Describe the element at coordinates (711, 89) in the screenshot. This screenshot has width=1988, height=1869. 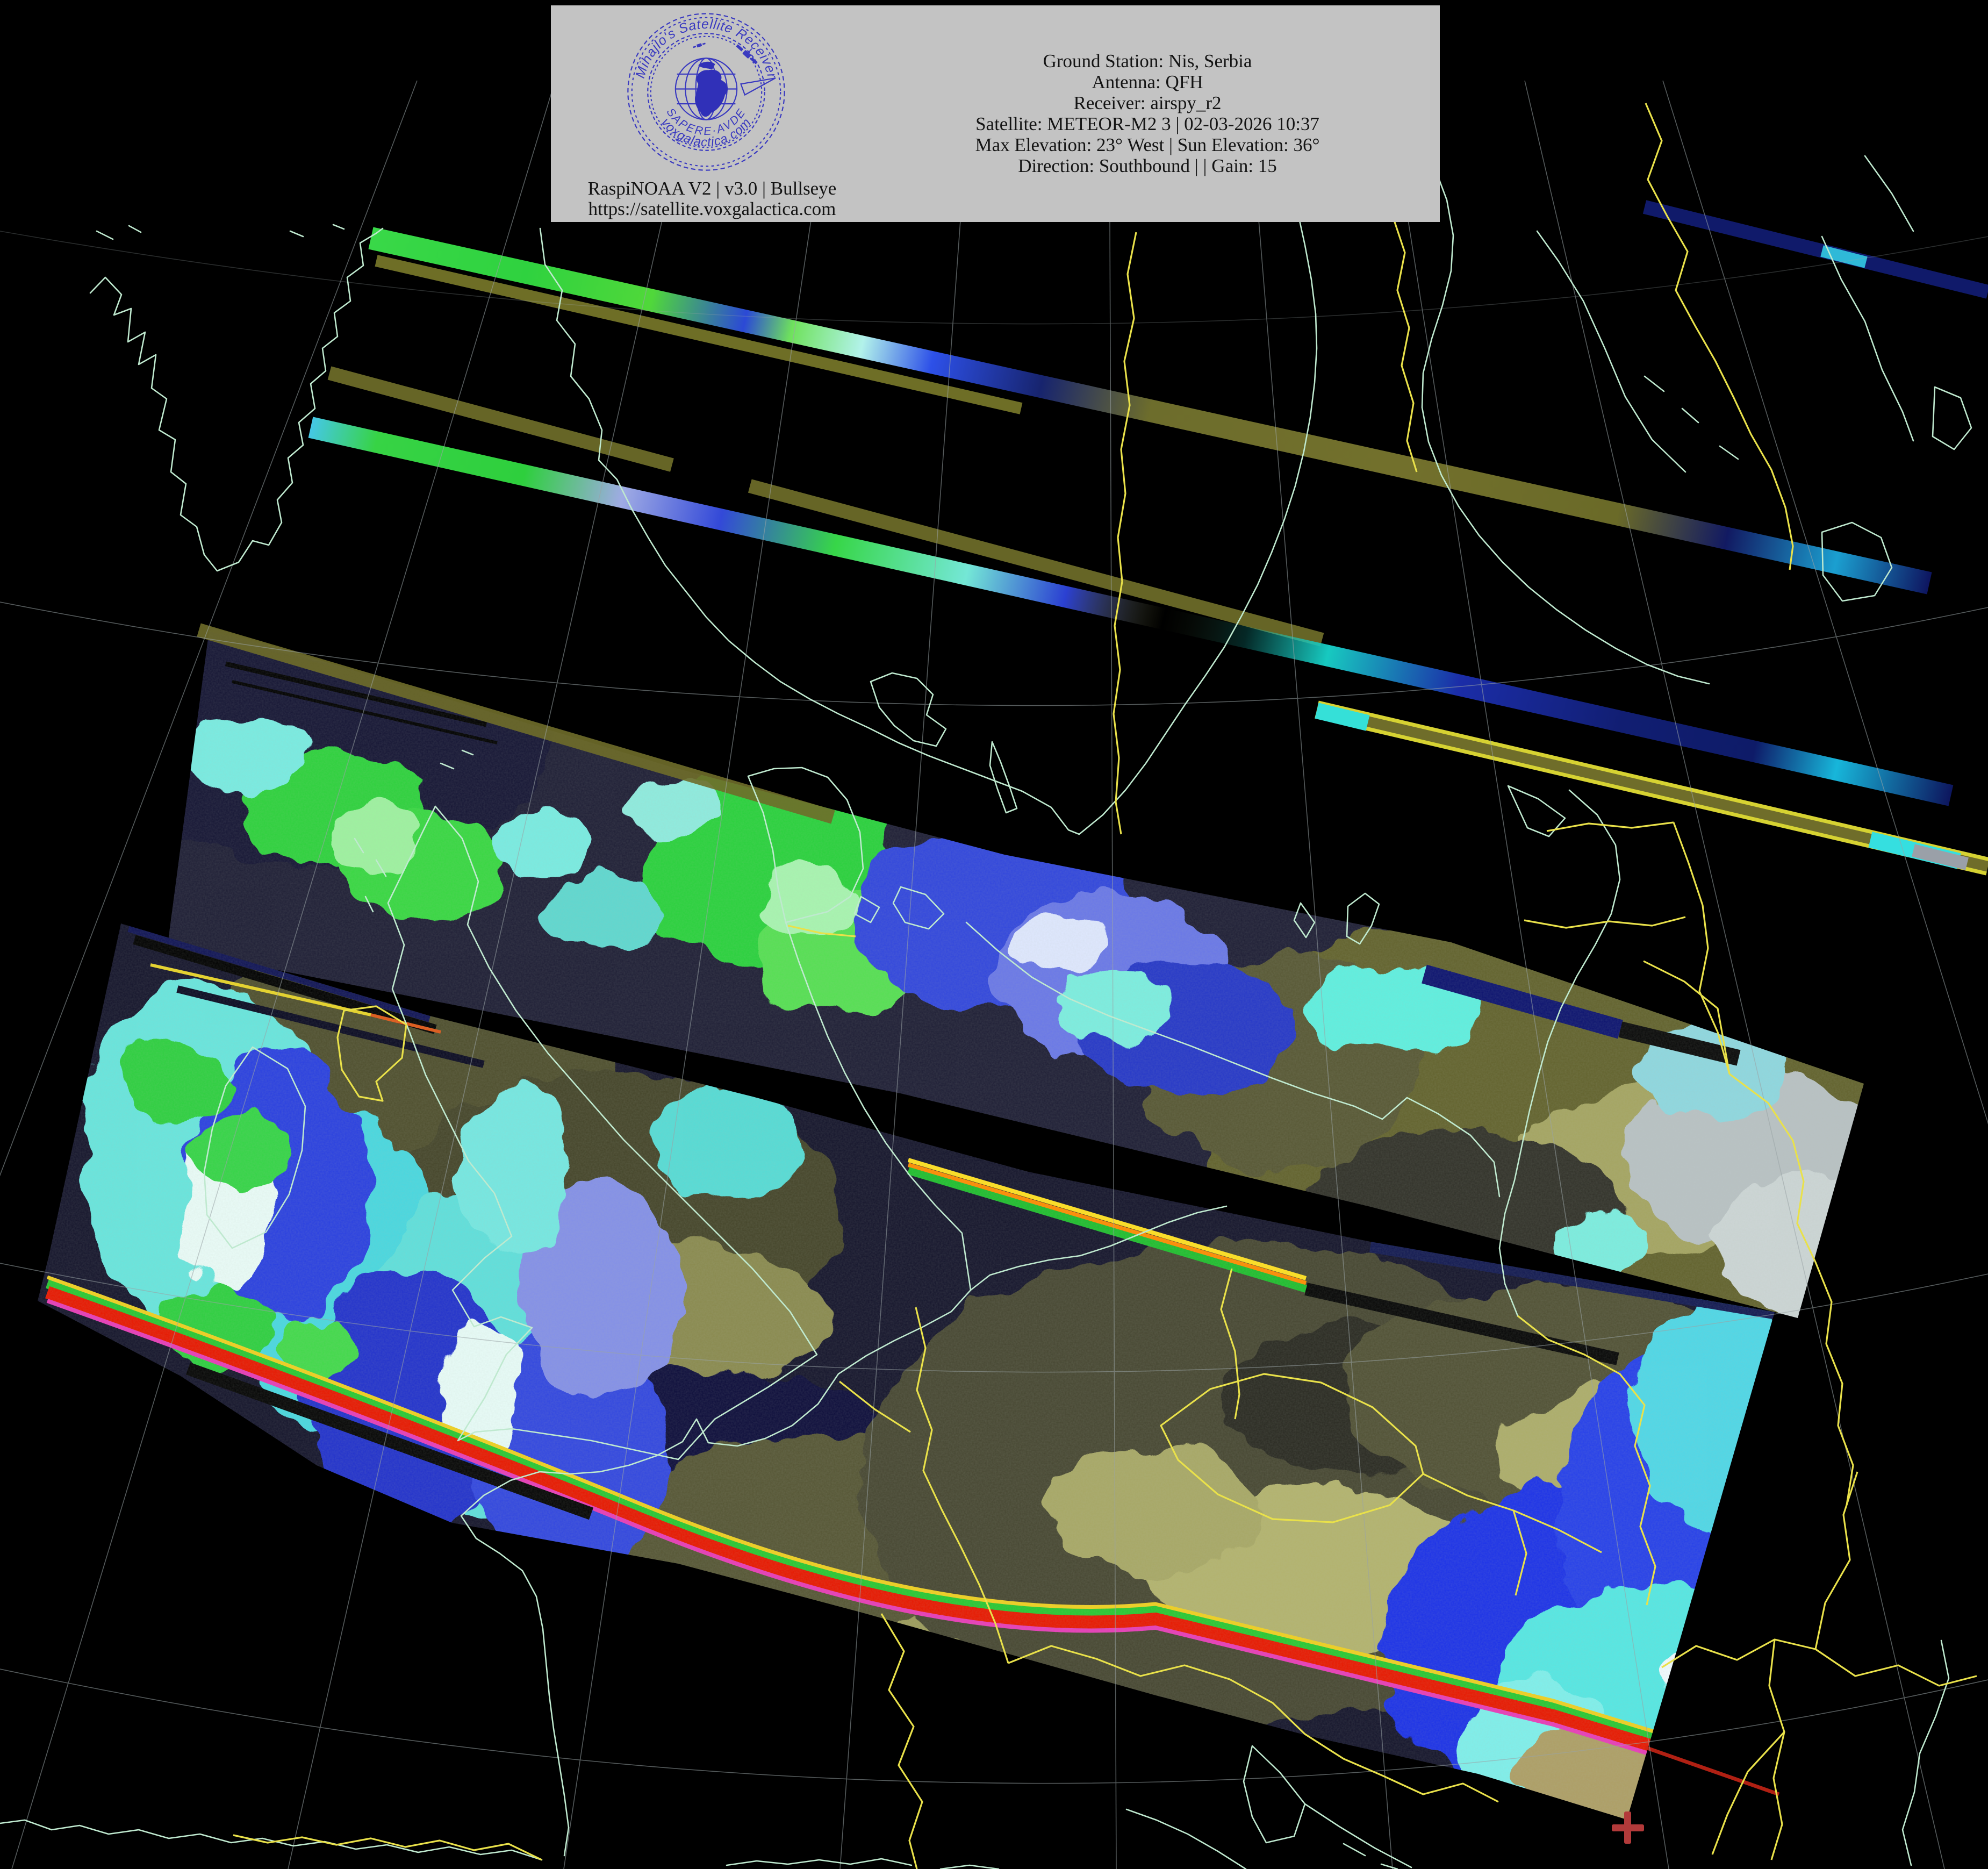
I see `globe-continents` at that location.